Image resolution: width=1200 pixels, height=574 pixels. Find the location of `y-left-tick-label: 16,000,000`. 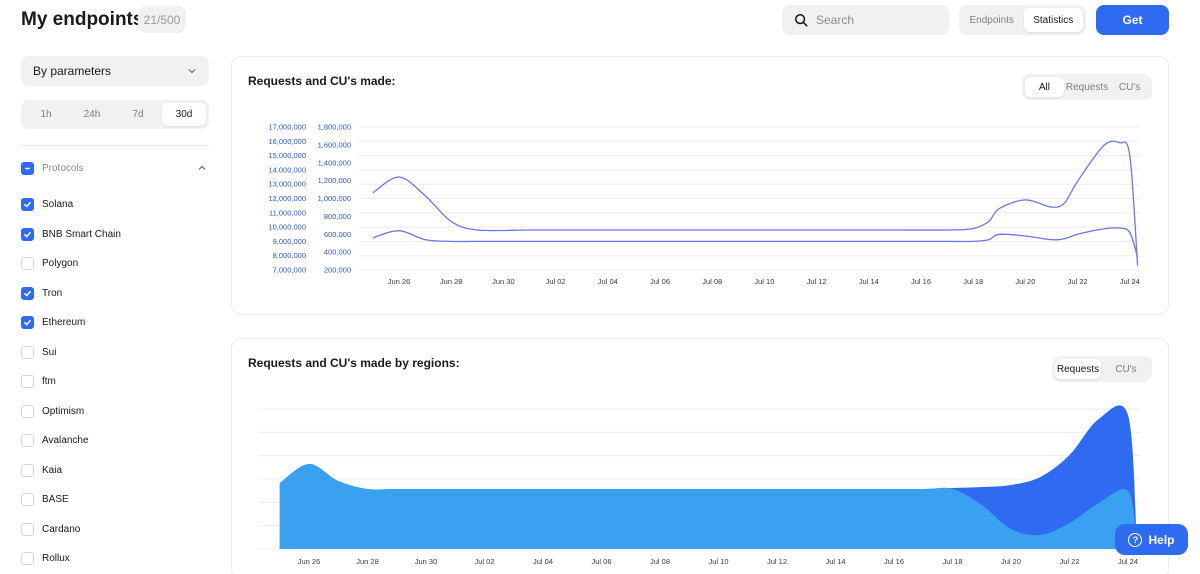

y-left-tick-label: 16,000,000 is located at coordinates (287, 141).